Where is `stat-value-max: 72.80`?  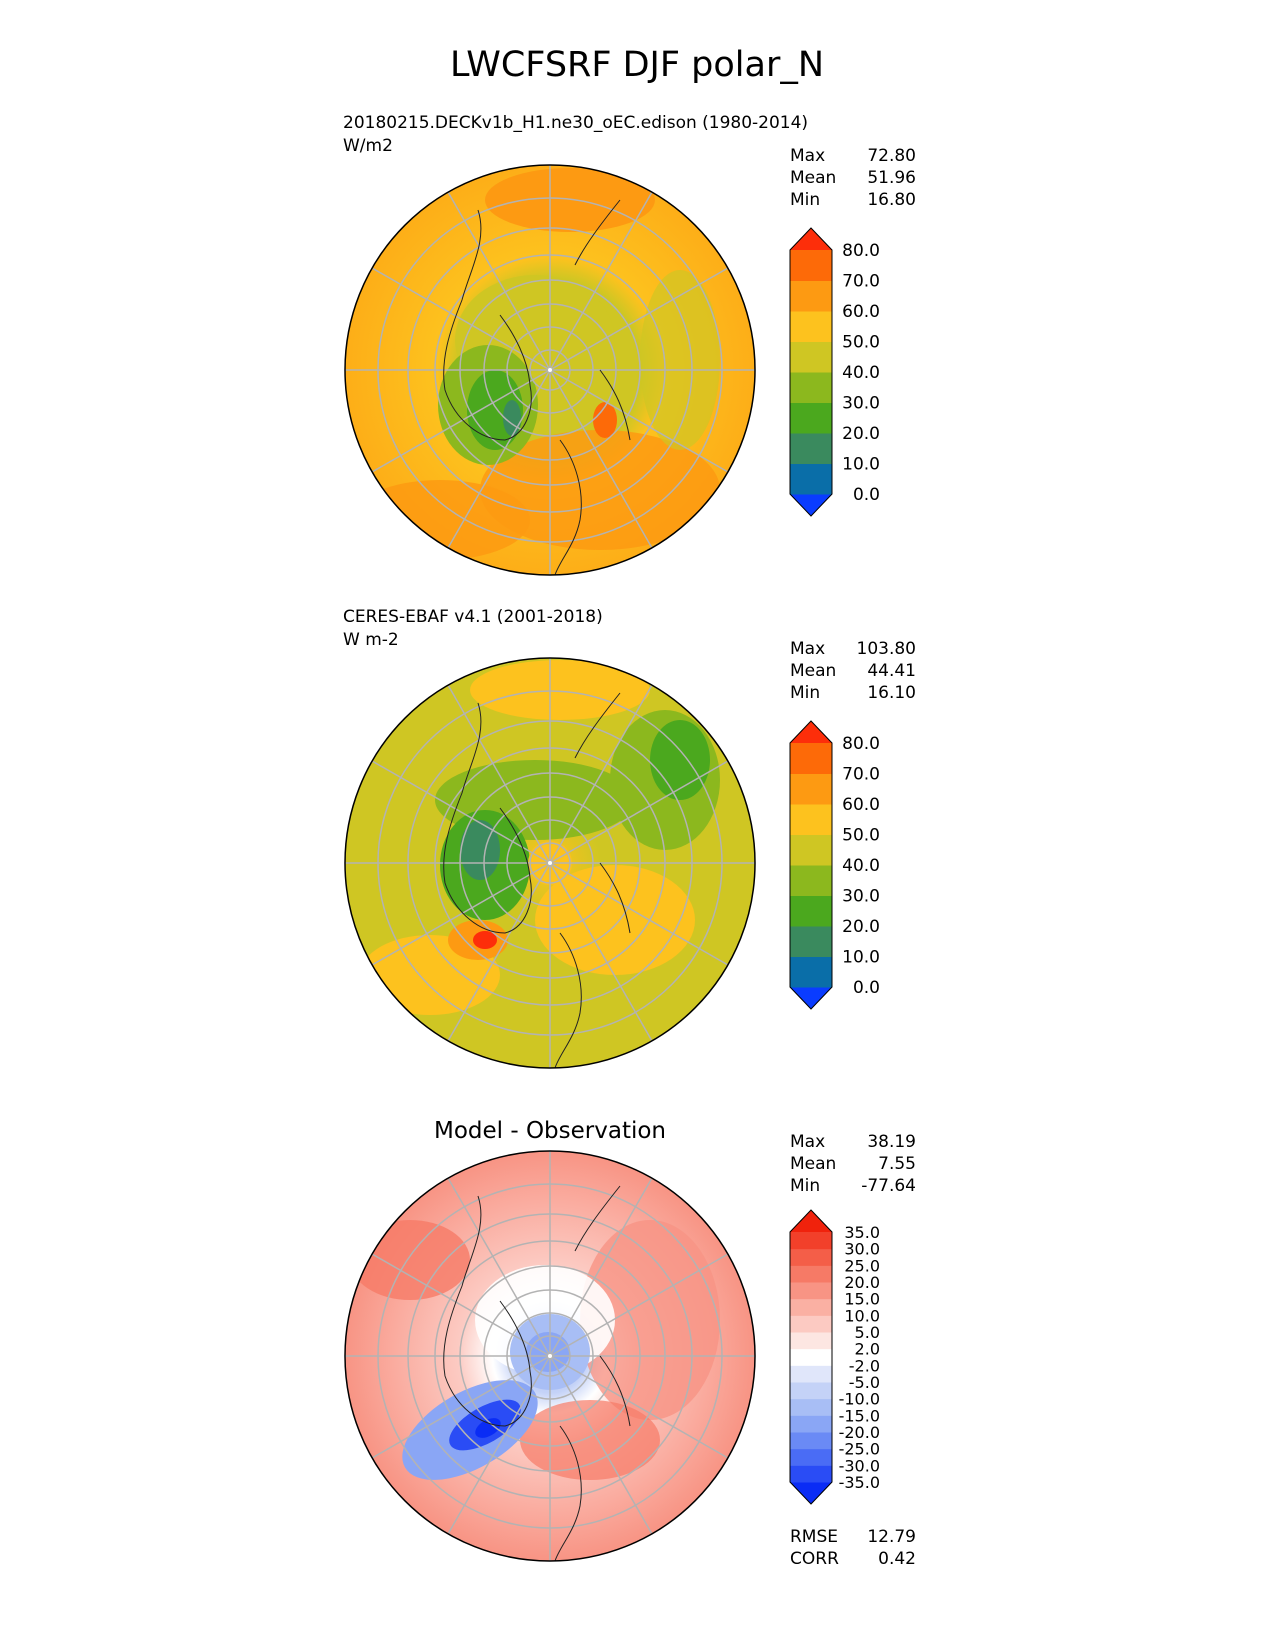
stat-value-max: 72.80 is located at coordinates (891, 156).